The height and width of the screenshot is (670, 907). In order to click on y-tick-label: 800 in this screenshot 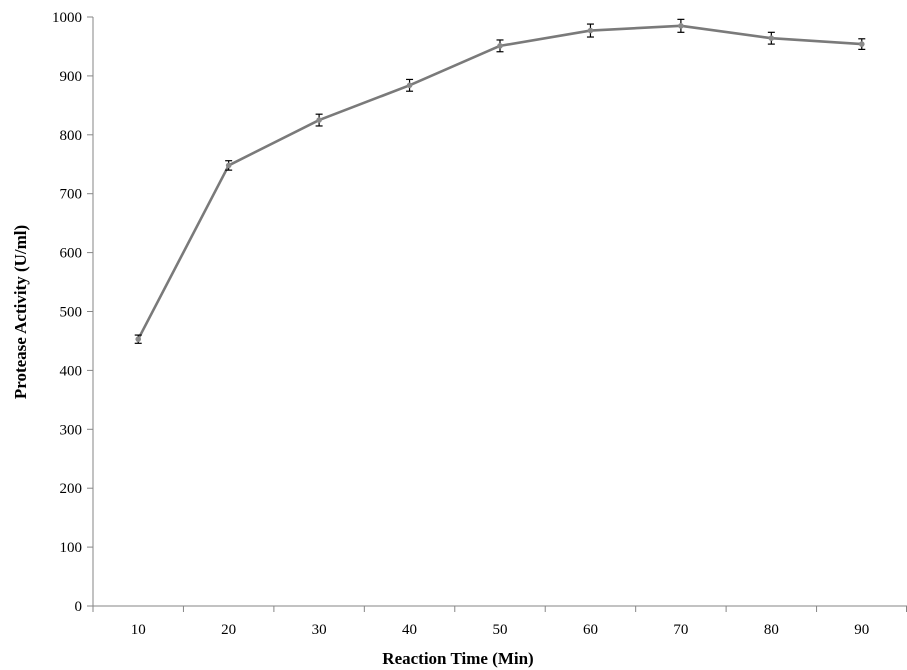, I will do `click(71, 136)`.